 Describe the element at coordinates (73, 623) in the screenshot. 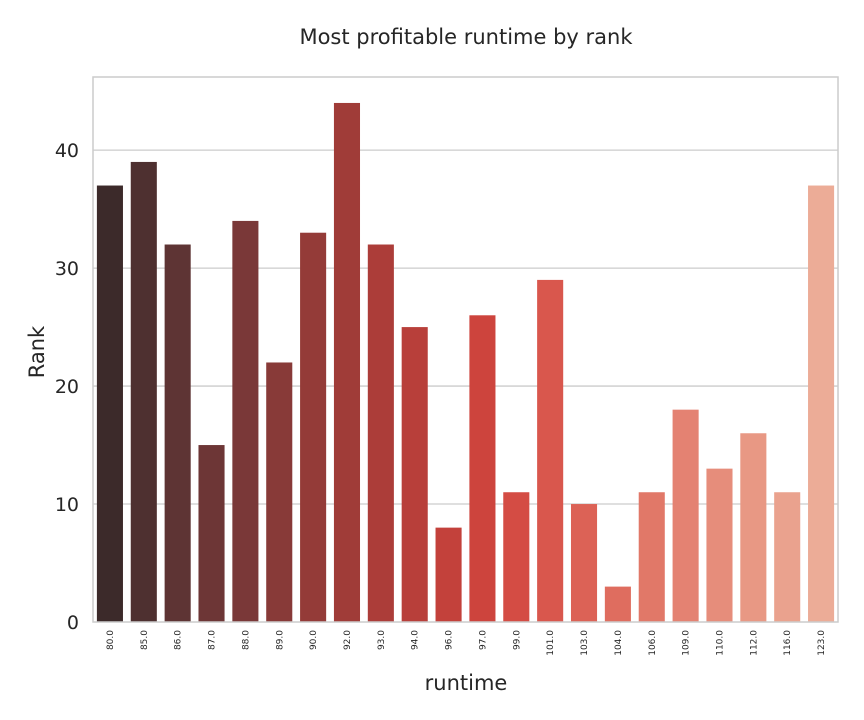

I see `y-tick-label: 0` at that location.